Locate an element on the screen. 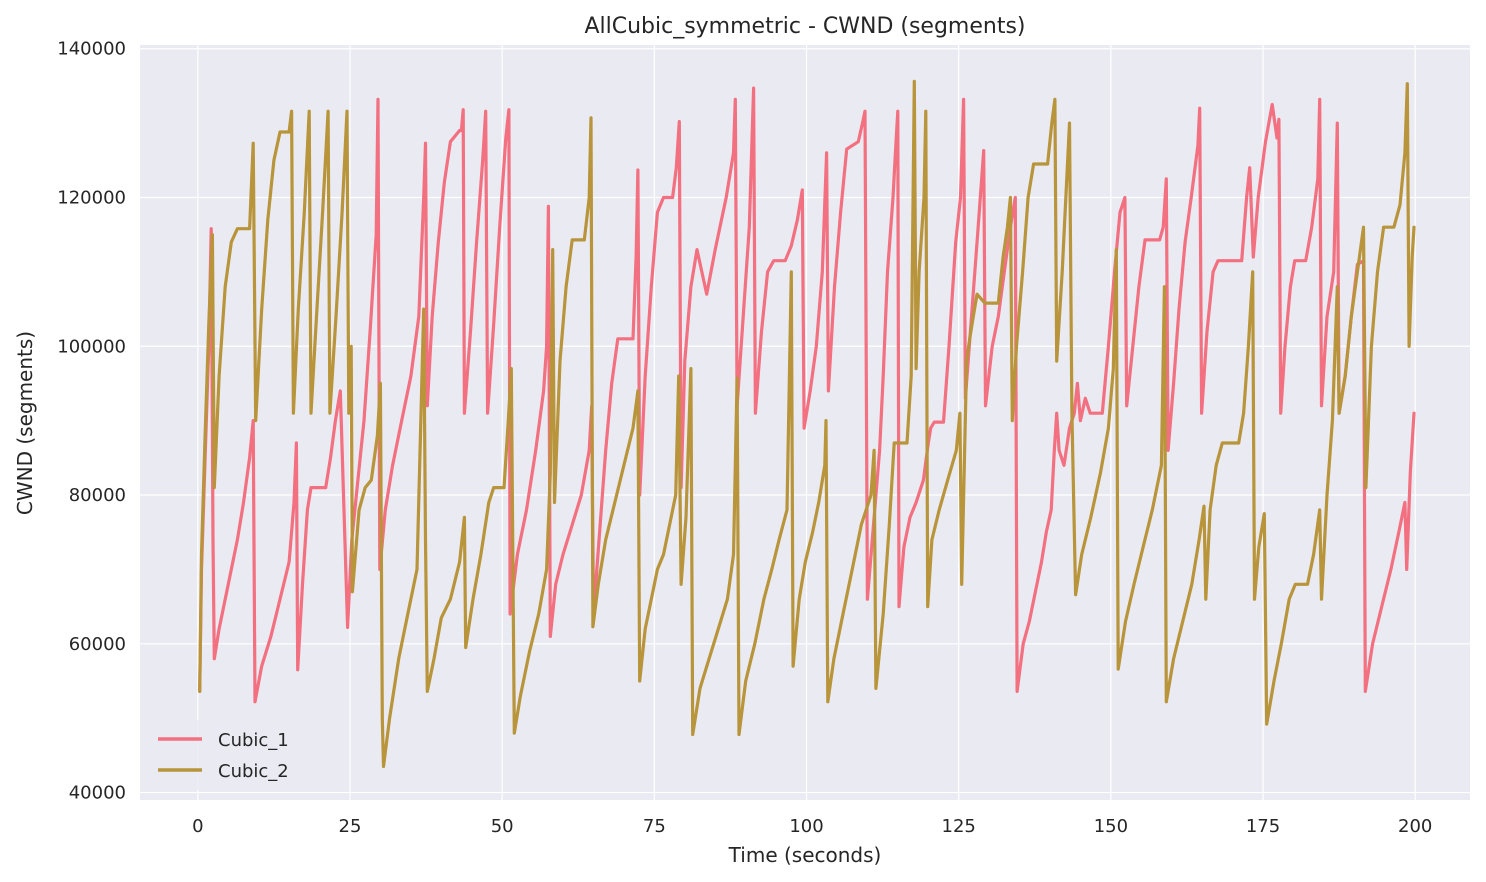 The image size is (1486, 882). legend-label-cubic-1: Cubic_1 is located at coordinates (253, 740).